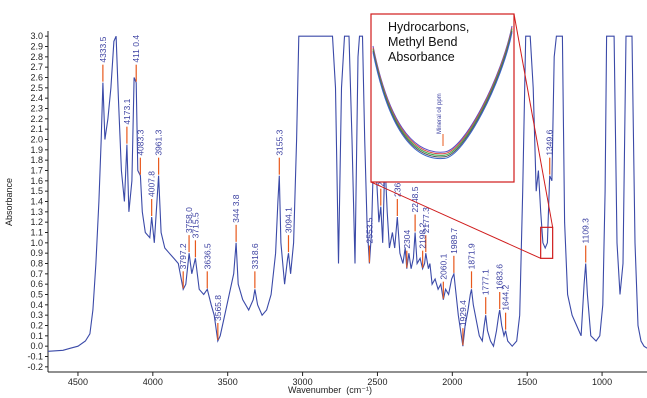 The image size is (647, 398). I want to click on y-tick-label: 0.8, so click(36, 264).